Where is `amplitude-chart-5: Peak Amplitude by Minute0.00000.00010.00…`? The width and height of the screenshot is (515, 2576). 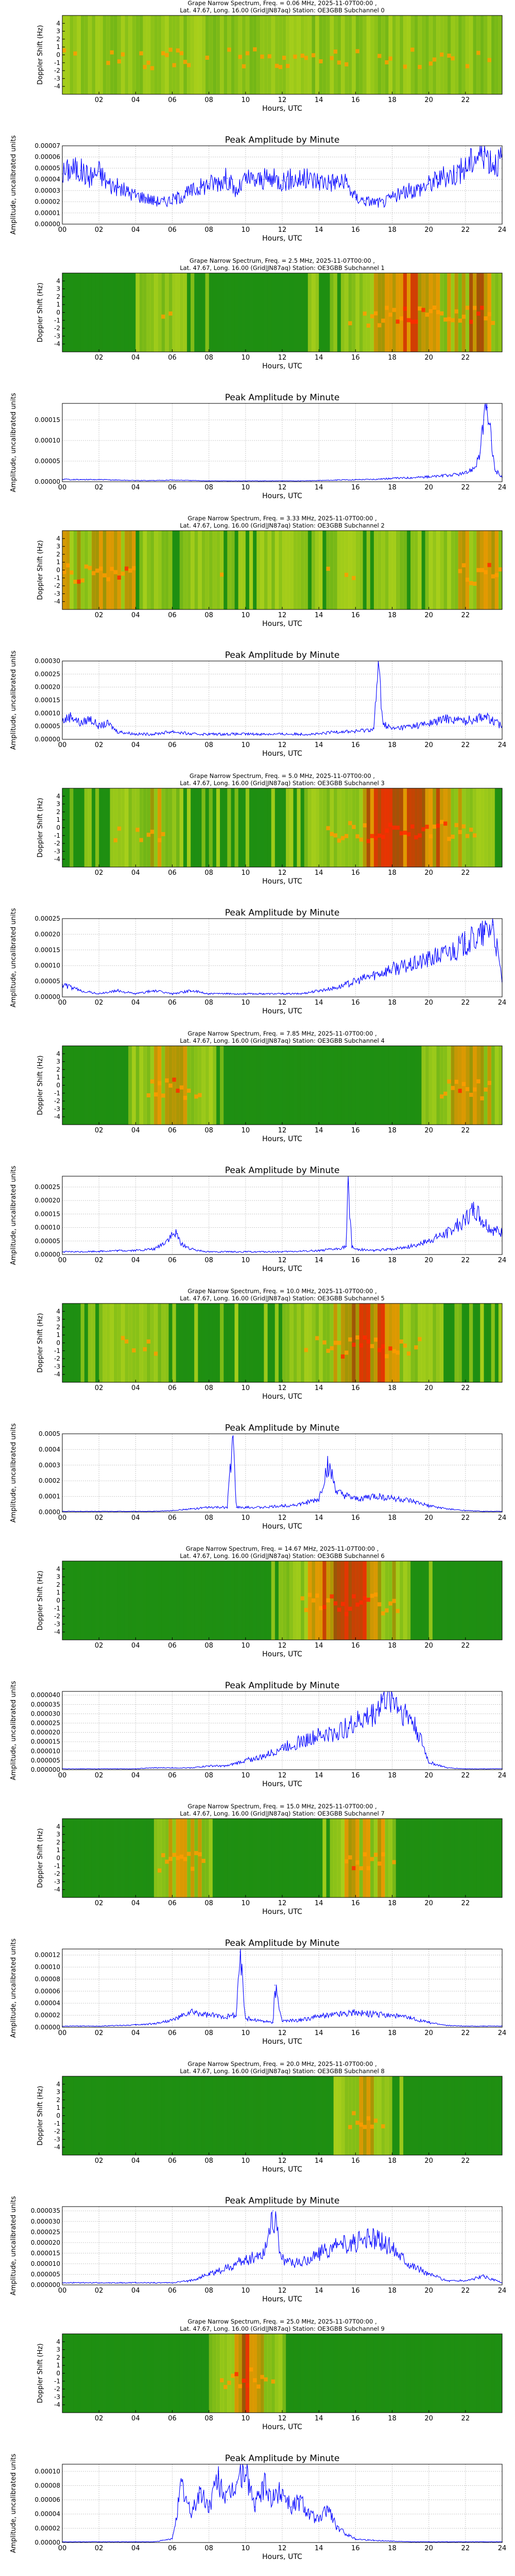
amplitude-chart-5: Peak Amplitude by Minute0.00000.00010.00… is located at coordinates (258, 1477).